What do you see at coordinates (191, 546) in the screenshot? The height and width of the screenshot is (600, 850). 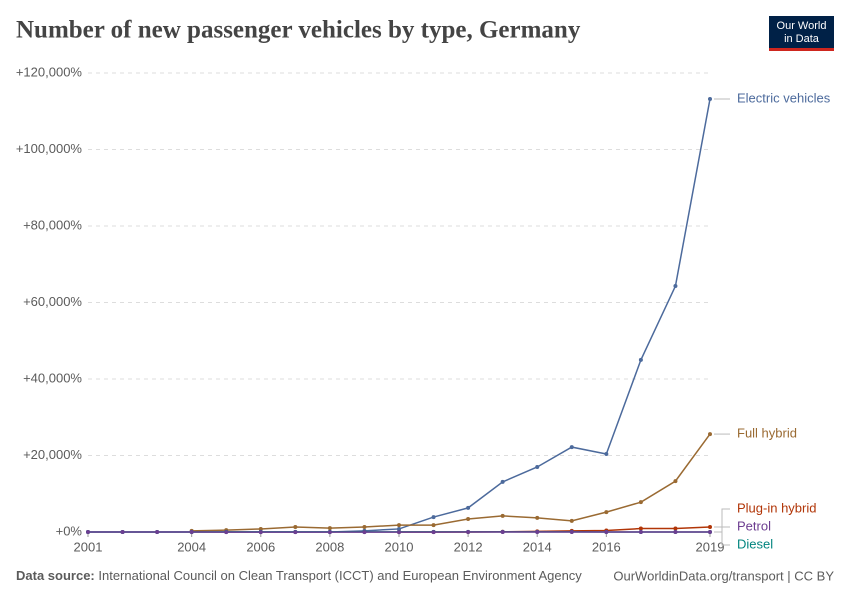 I see `x-tick-label: 2004` at bounding box center [191, 546].